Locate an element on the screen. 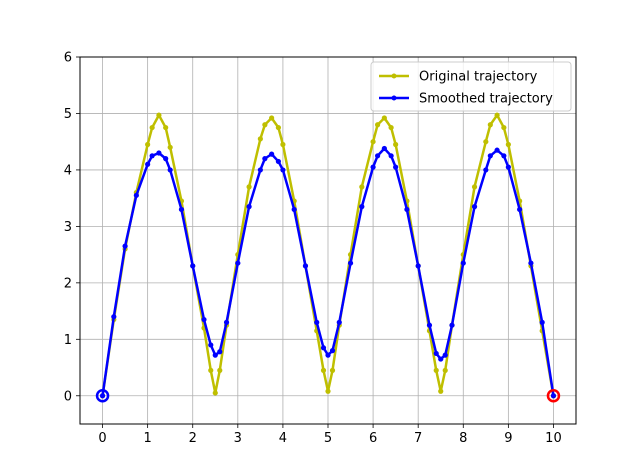 Image resolution: width=640 pixels, height=476 pixels. y-tick-label: 3 is located at coordinates (68, 227).